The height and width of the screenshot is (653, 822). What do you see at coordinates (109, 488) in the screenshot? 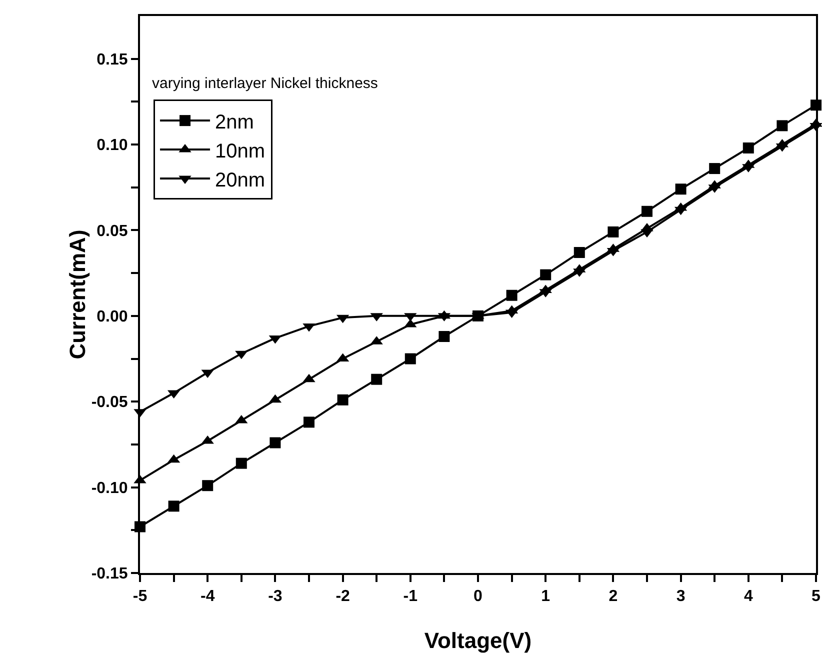
I see `y-tick-label: -0.10` at bounding box center [109, 488].